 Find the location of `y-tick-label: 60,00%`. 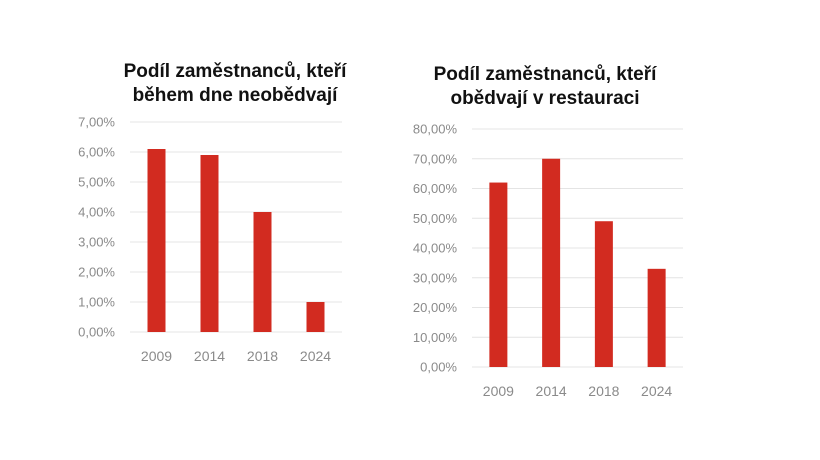

y-tick-label: 60,00% is located at coordinates (435, 188).